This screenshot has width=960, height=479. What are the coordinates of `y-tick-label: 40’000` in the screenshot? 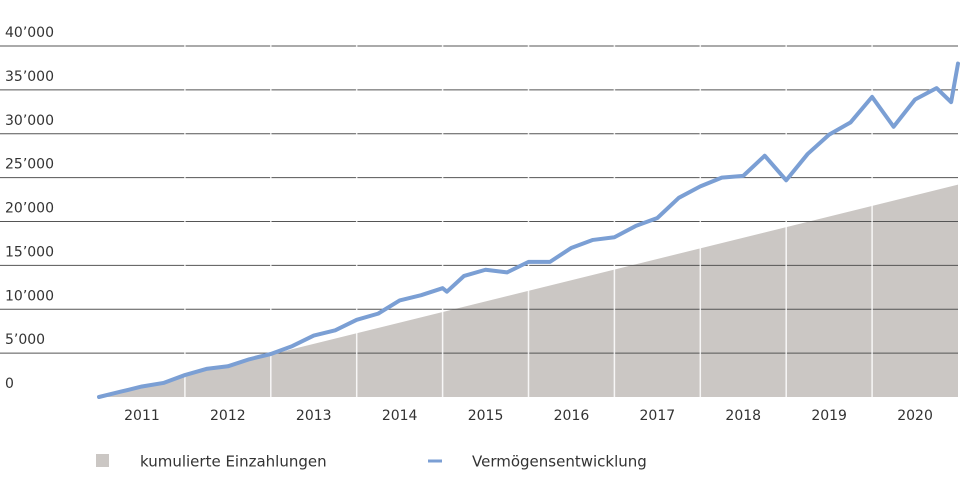 It's located at (29, 33).